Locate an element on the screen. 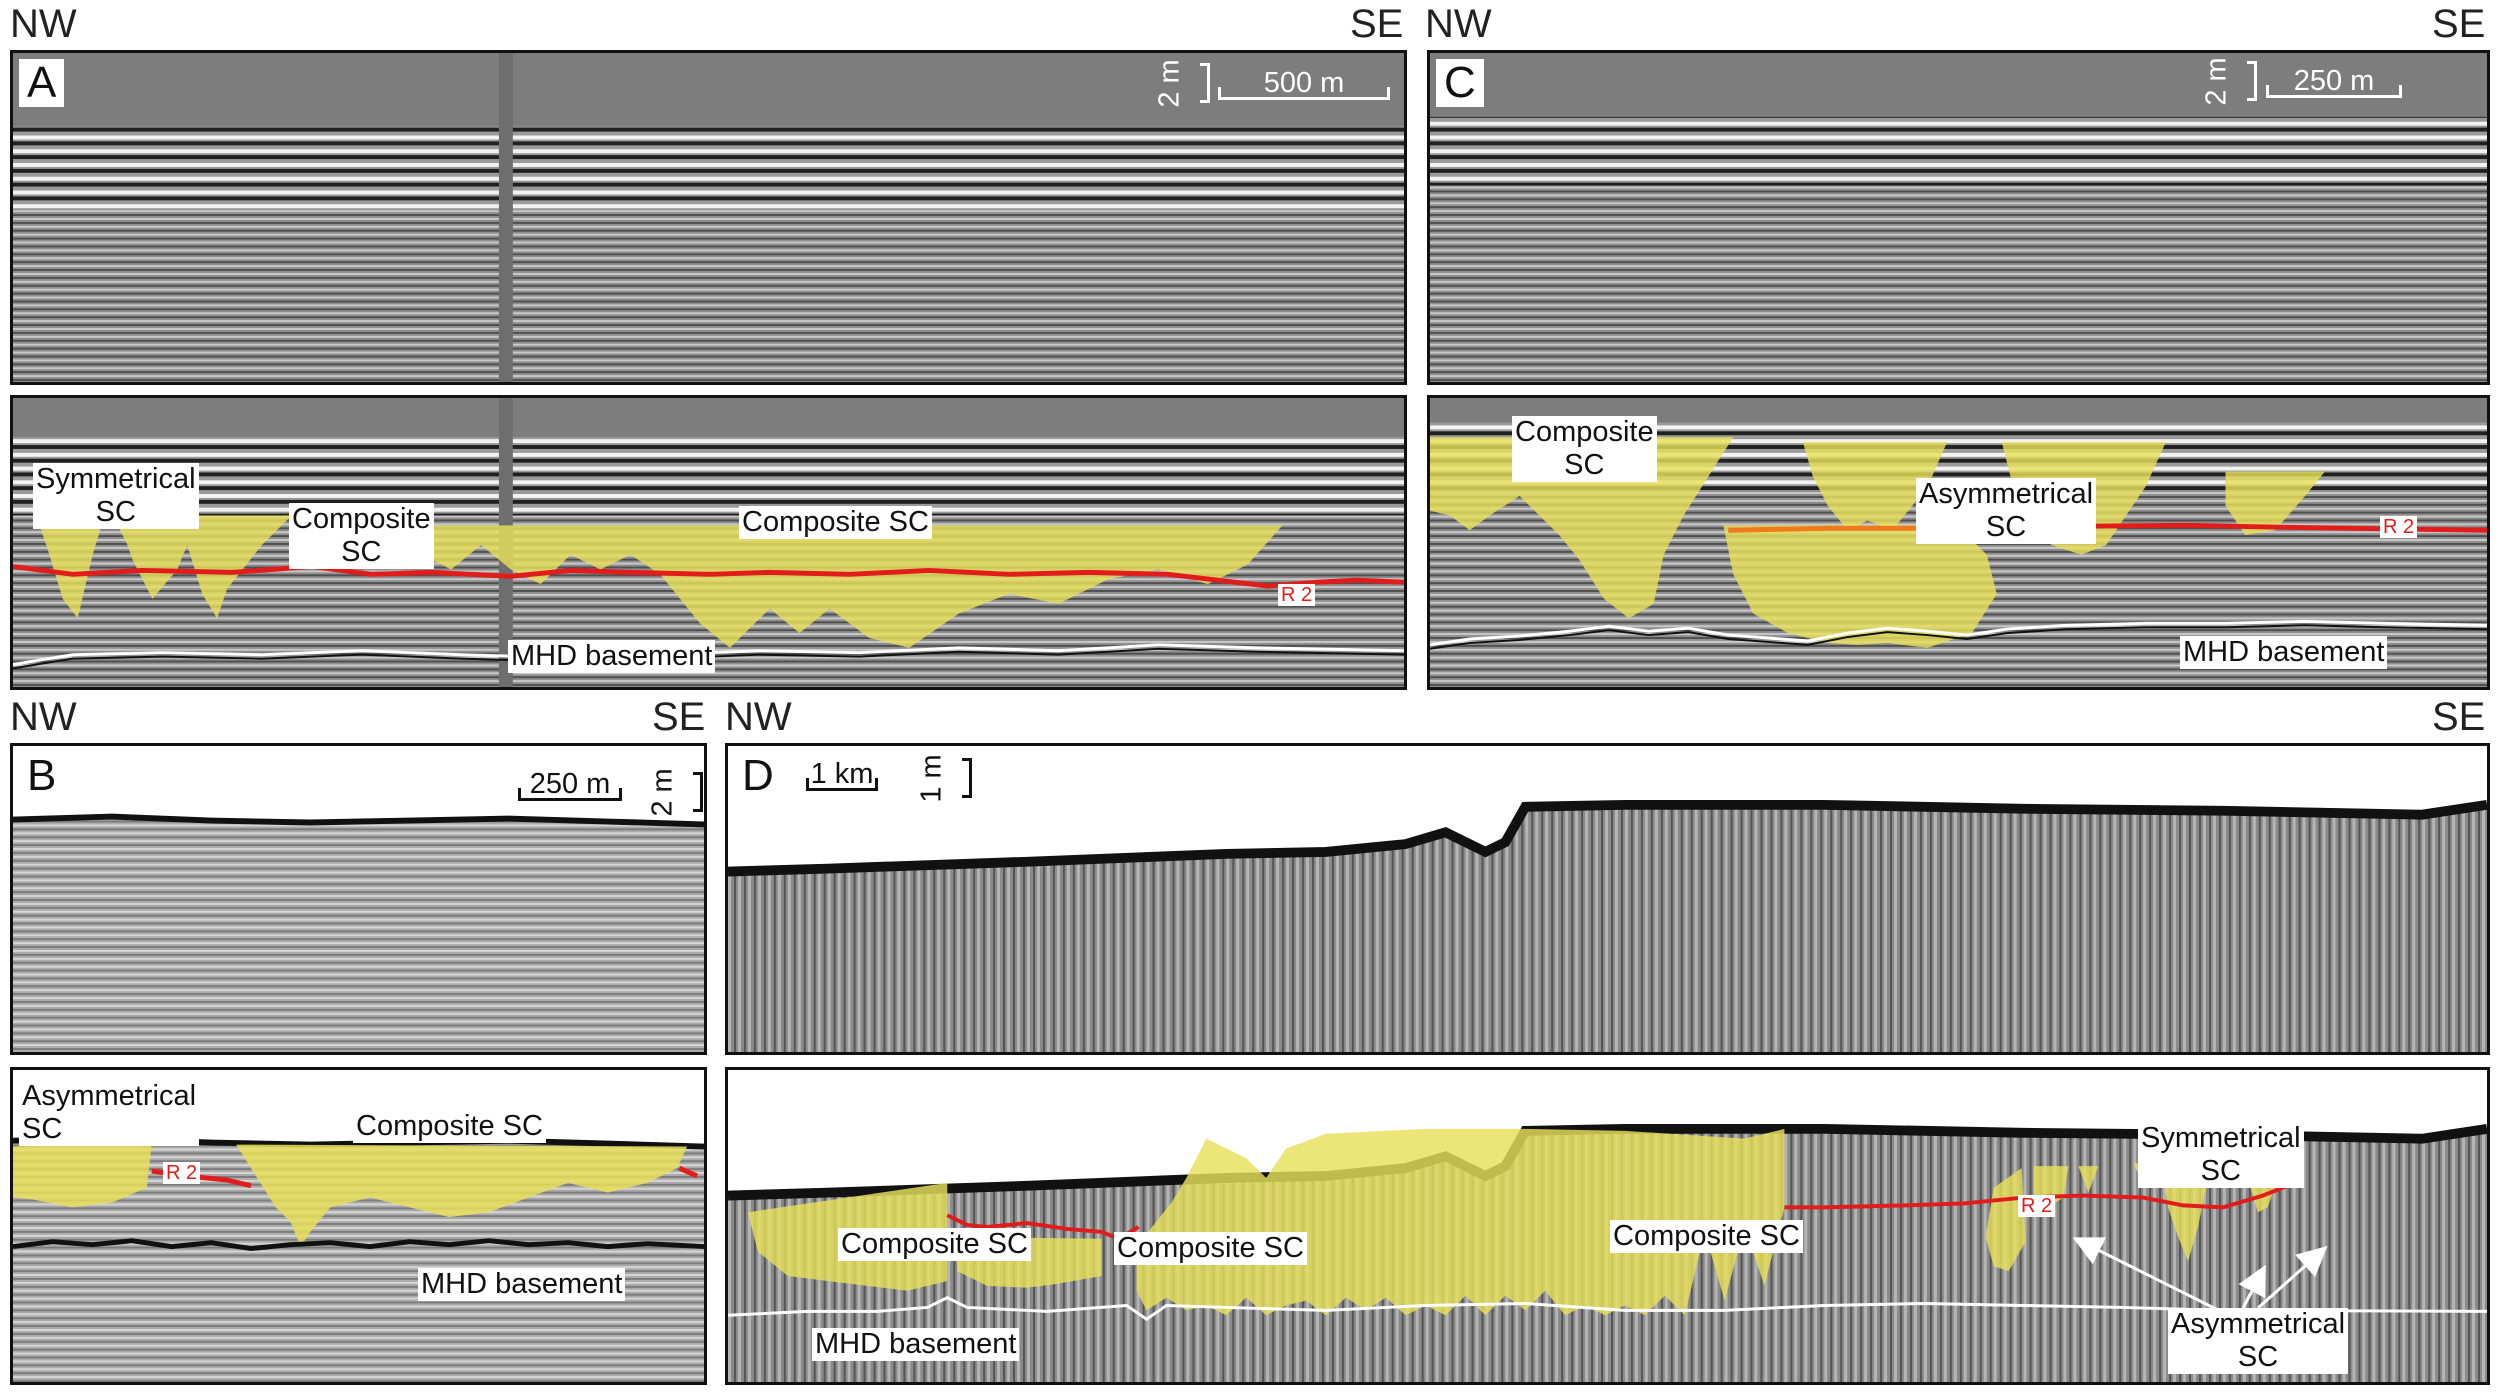 Image resolution: width=2500 pixels, height=1394 pixels. panel-d-horizontal-scale-label: 1 km is located at coordinates (842, 774).